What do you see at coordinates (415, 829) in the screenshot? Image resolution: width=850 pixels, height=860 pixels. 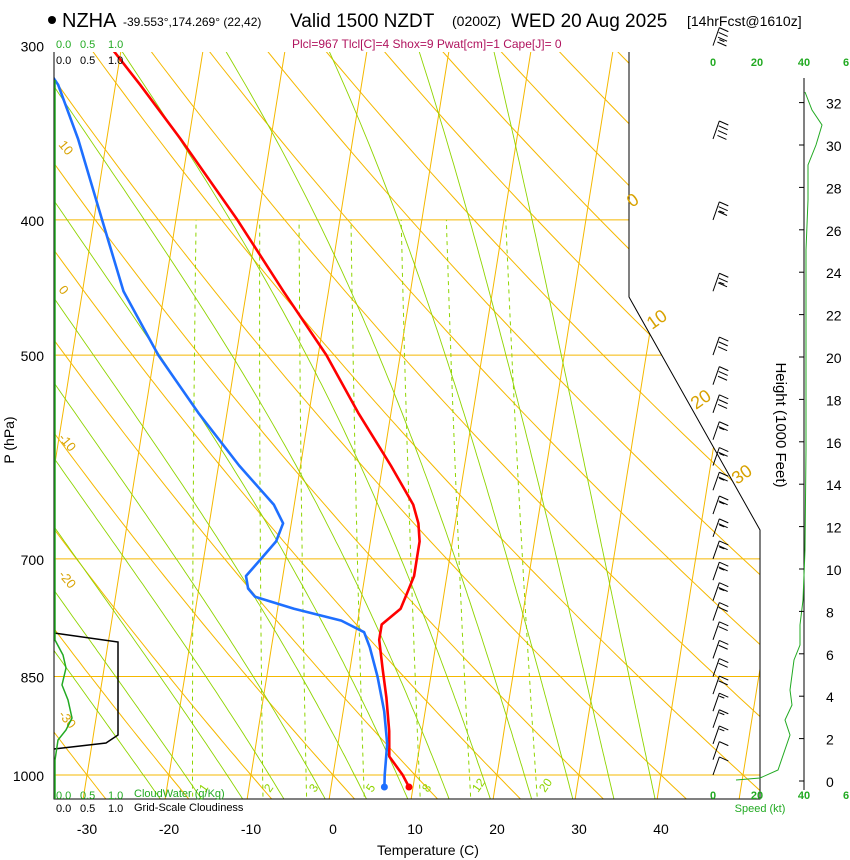 I see `x-tick-label: 10` at bounding box center [415, 829].